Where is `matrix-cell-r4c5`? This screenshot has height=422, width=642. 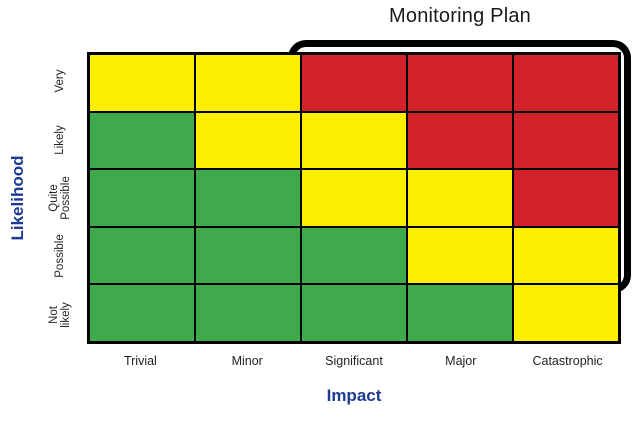
matrix-cell-r4c5 is located at coordinates (566, 255).